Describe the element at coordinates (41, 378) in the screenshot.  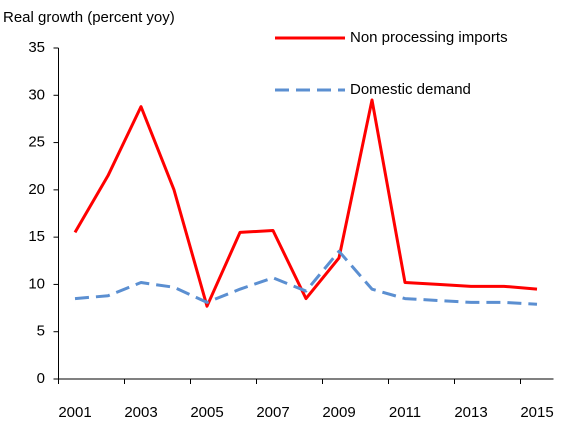
I see `y-tick-label: 0` at that location.